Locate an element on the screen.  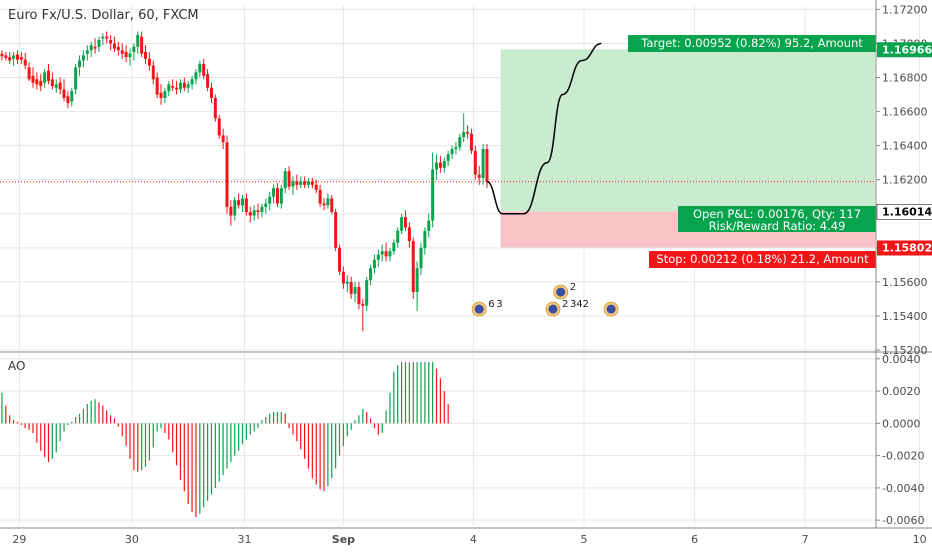
main-y-tick-label: 1.16400 is located at coordinates (905, 146).